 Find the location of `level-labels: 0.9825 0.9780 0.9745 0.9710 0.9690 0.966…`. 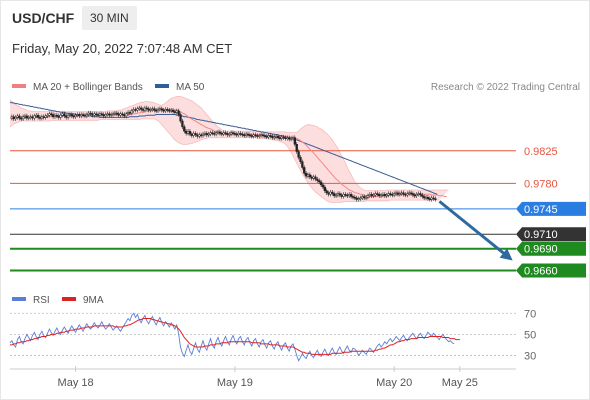

level-labels: 0.9825 0.9780 0.9745 0.9710 0.9690 0.966… is located at coordinates (551, 212).